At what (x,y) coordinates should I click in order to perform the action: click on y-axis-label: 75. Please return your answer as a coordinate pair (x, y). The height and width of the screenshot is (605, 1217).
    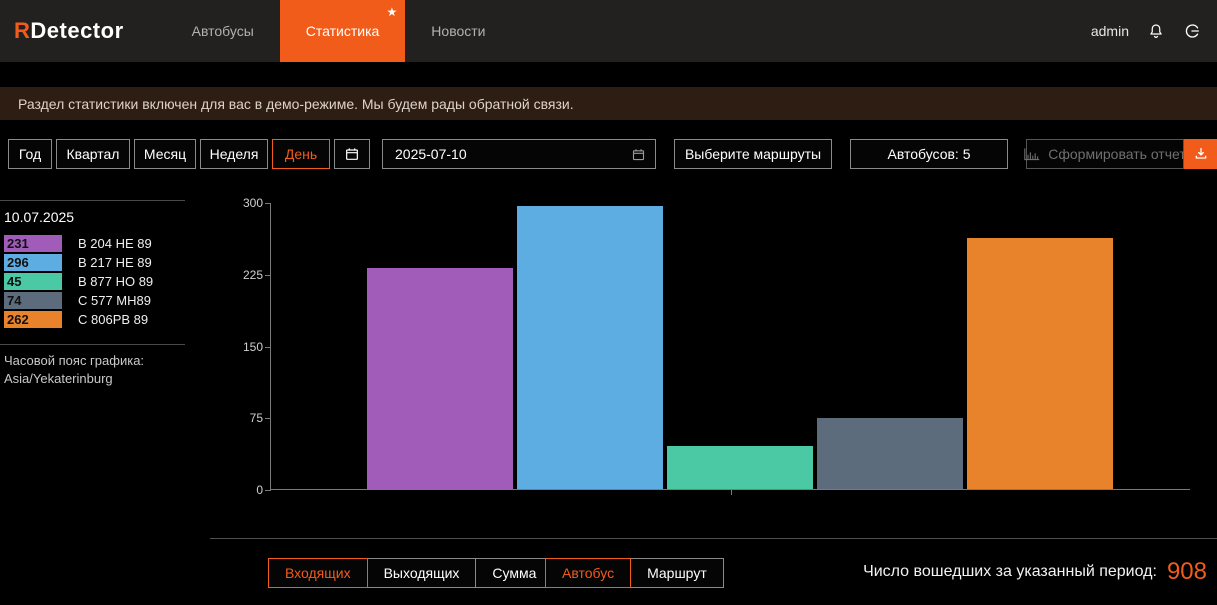
    Looking at the image, I should click on (256, 418).